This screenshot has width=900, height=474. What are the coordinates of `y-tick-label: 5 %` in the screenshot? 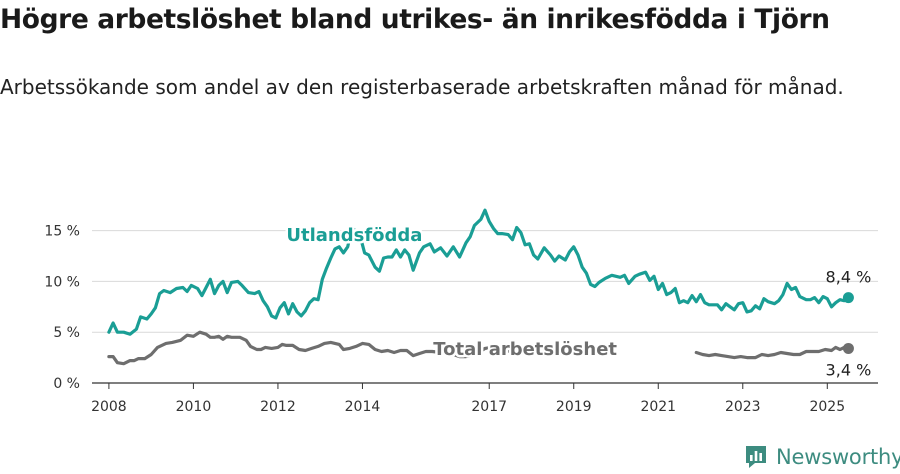 It's located at (66, 333).